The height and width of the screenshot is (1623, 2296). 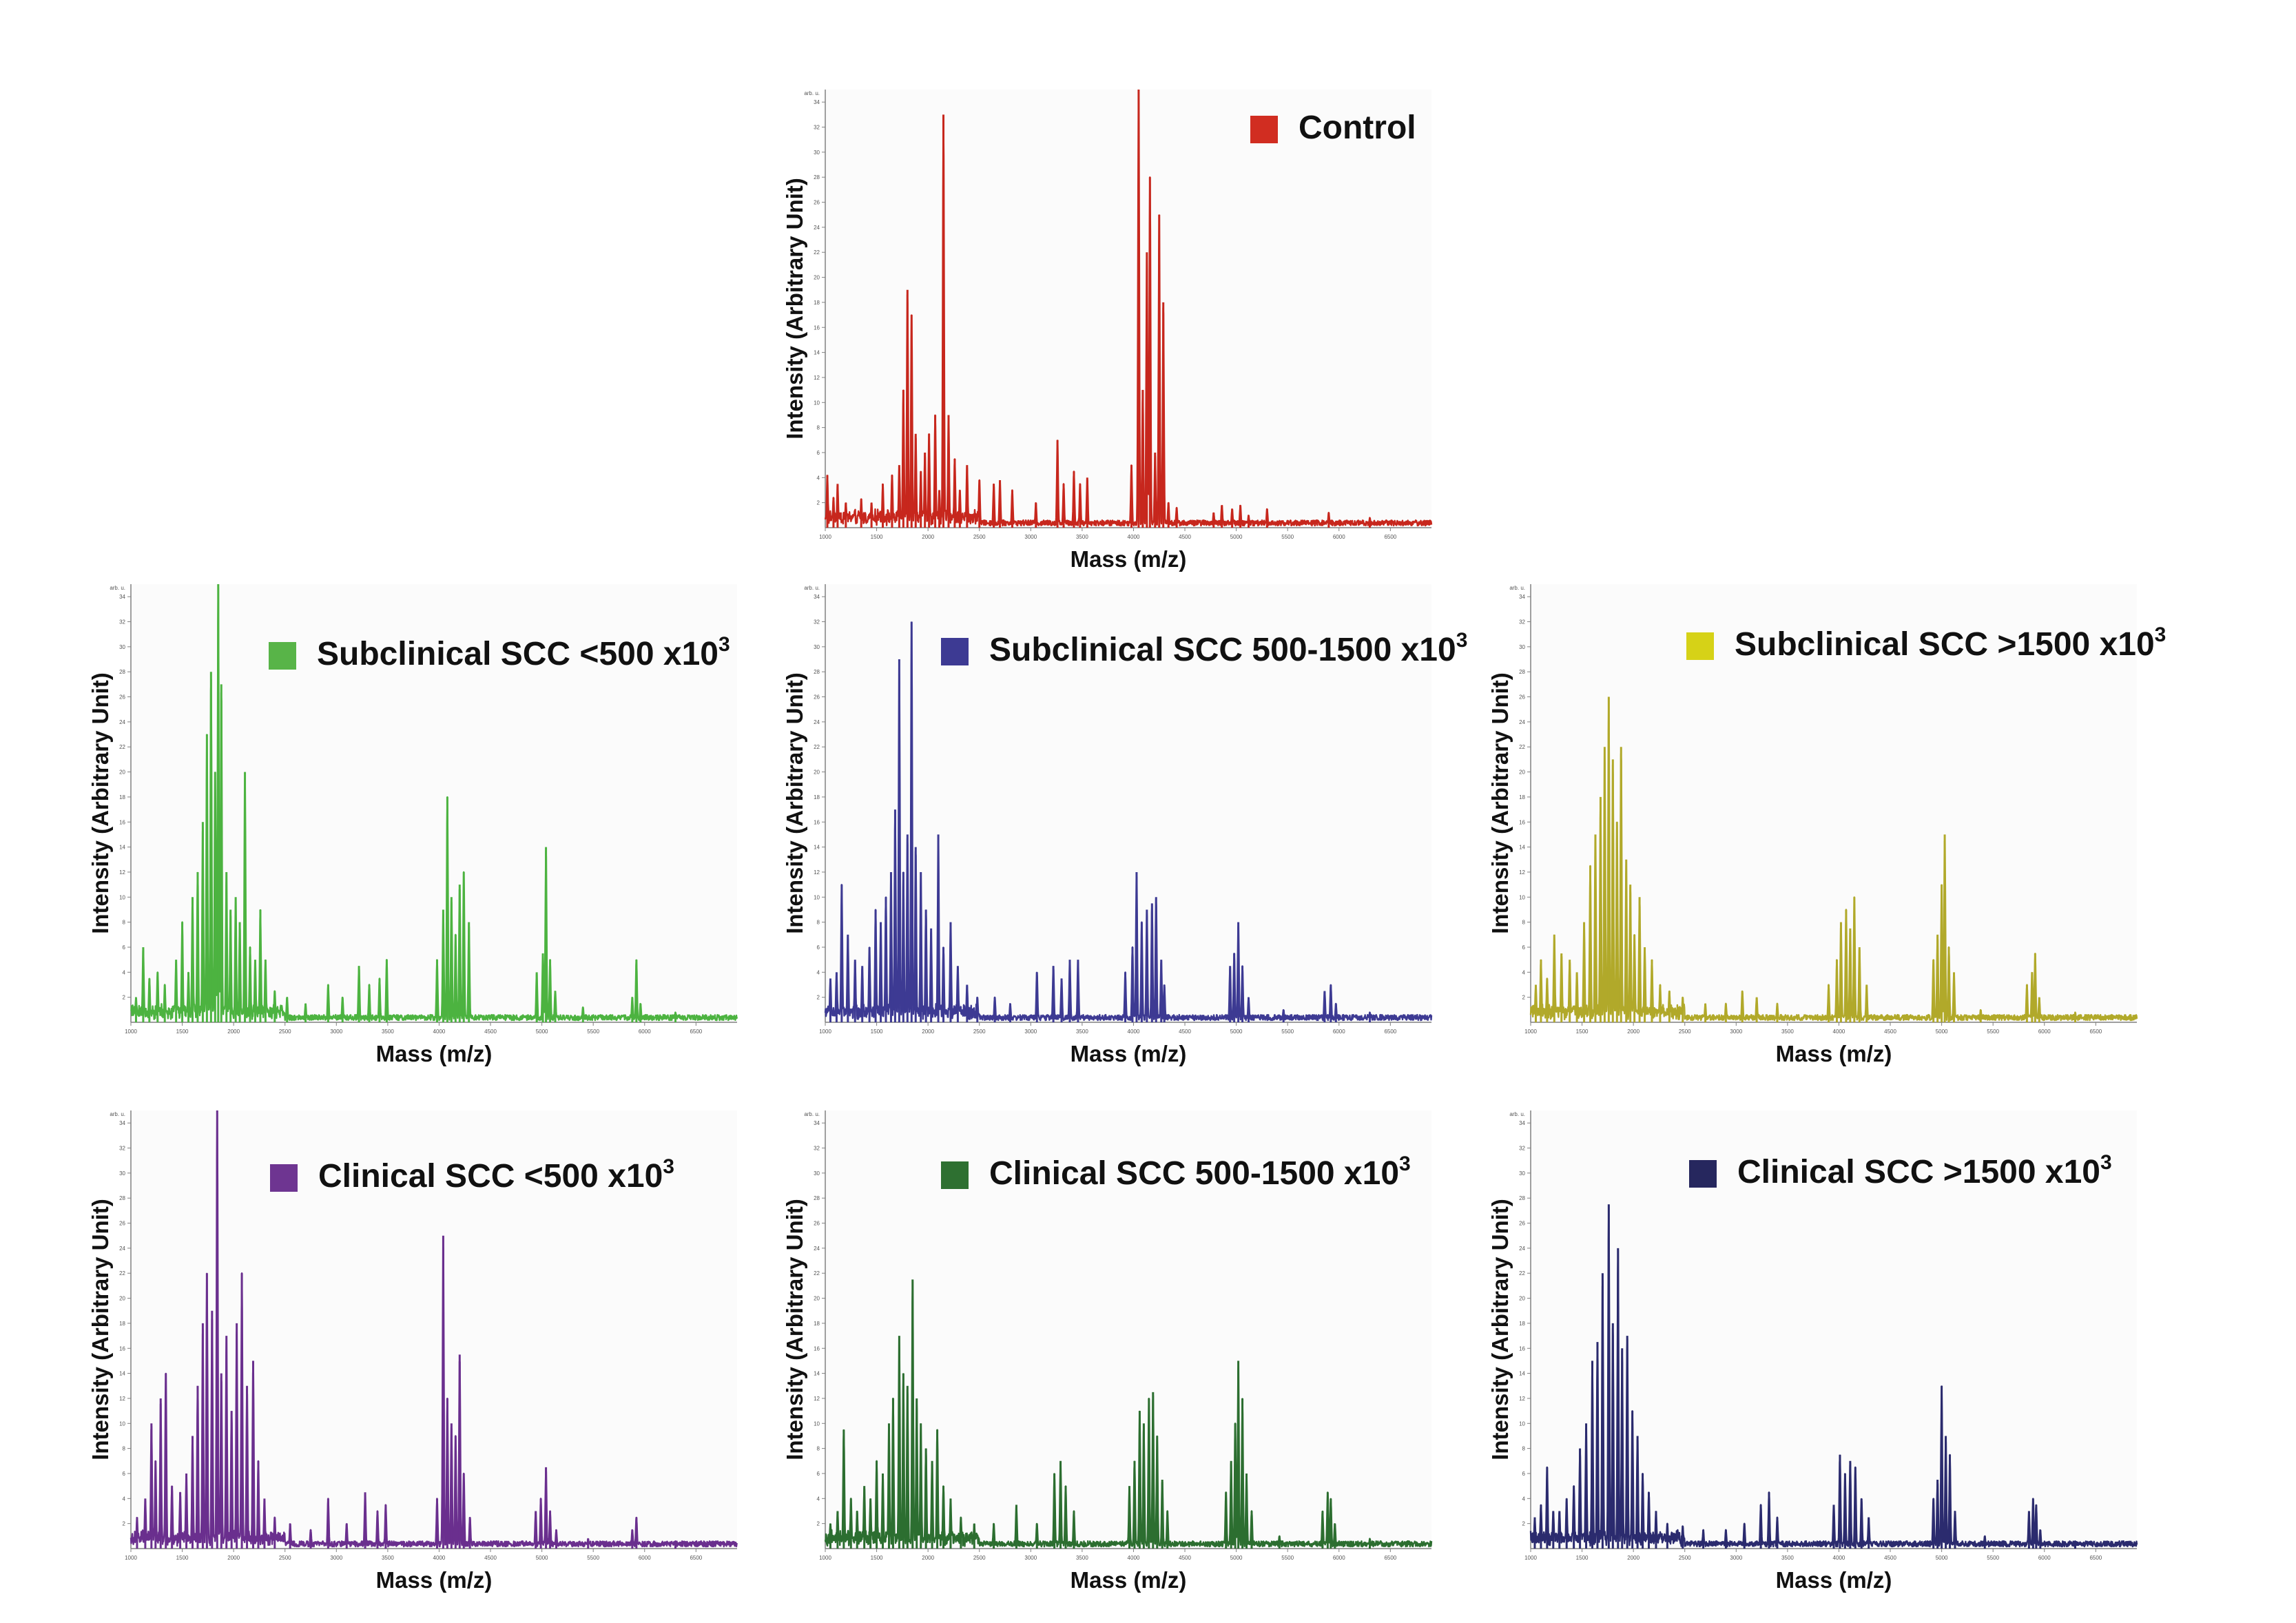 I want to click on legend-label: Clinical SCC 500-1500 x103, so click(x=1200, y=1172).